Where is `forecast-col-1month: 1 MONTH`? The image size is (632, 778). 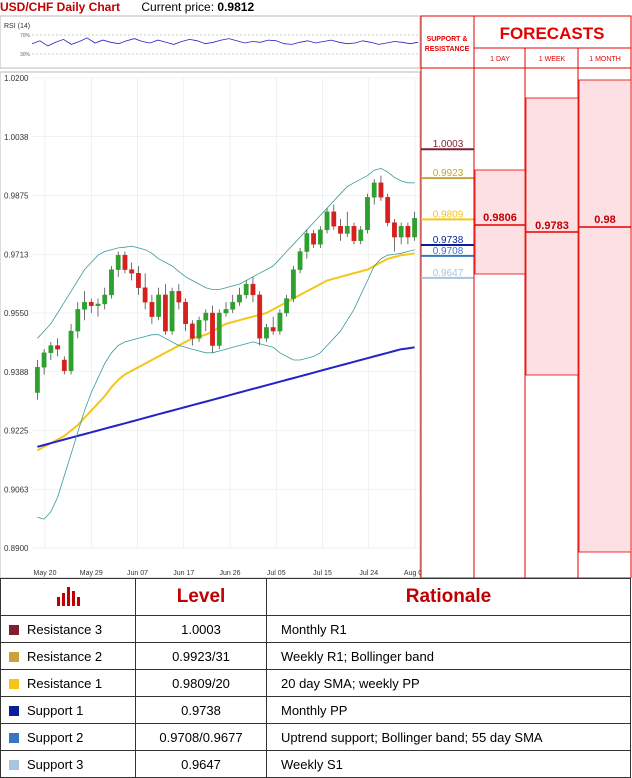
forecast-col-1month: 1 MONTH is located at coordinates (605, 59).